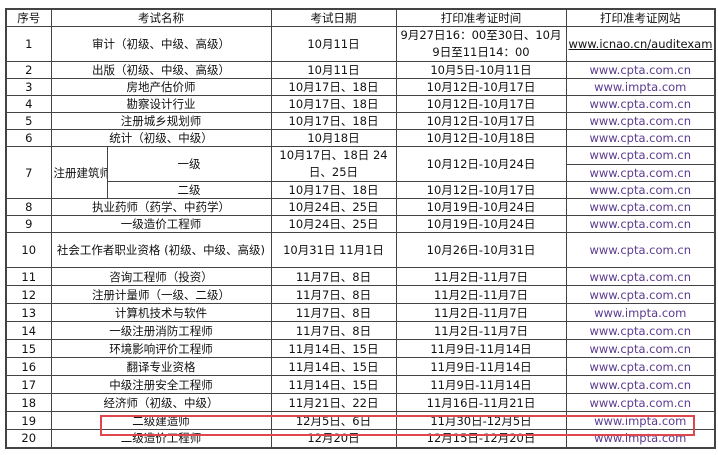 The image size is (718, 455). Describe the element at coordinates (28, 87) in the screenshot. I see `row-number: 3` at that location.